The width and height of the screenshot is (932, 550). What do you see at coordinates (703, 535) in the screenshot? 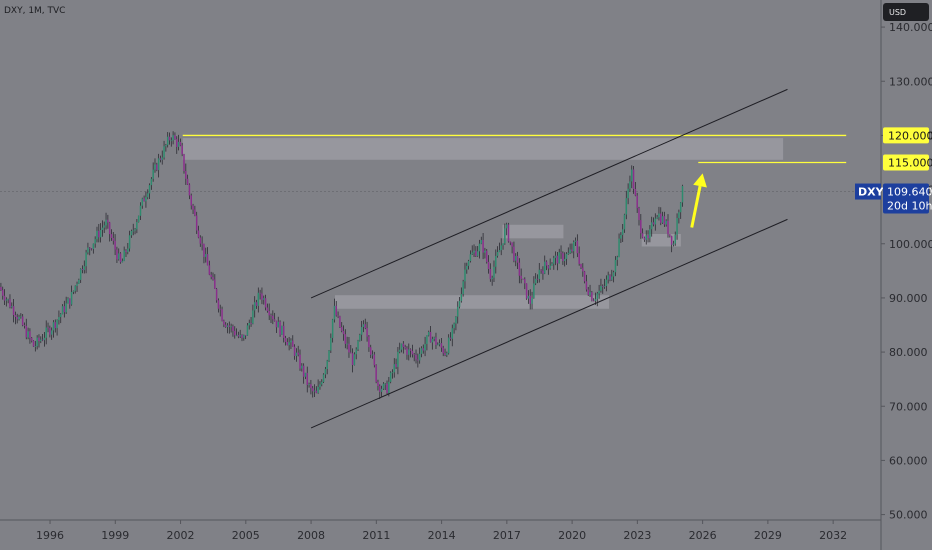
I see `x-tick-label: 2026` at bounding box center [703, 535].